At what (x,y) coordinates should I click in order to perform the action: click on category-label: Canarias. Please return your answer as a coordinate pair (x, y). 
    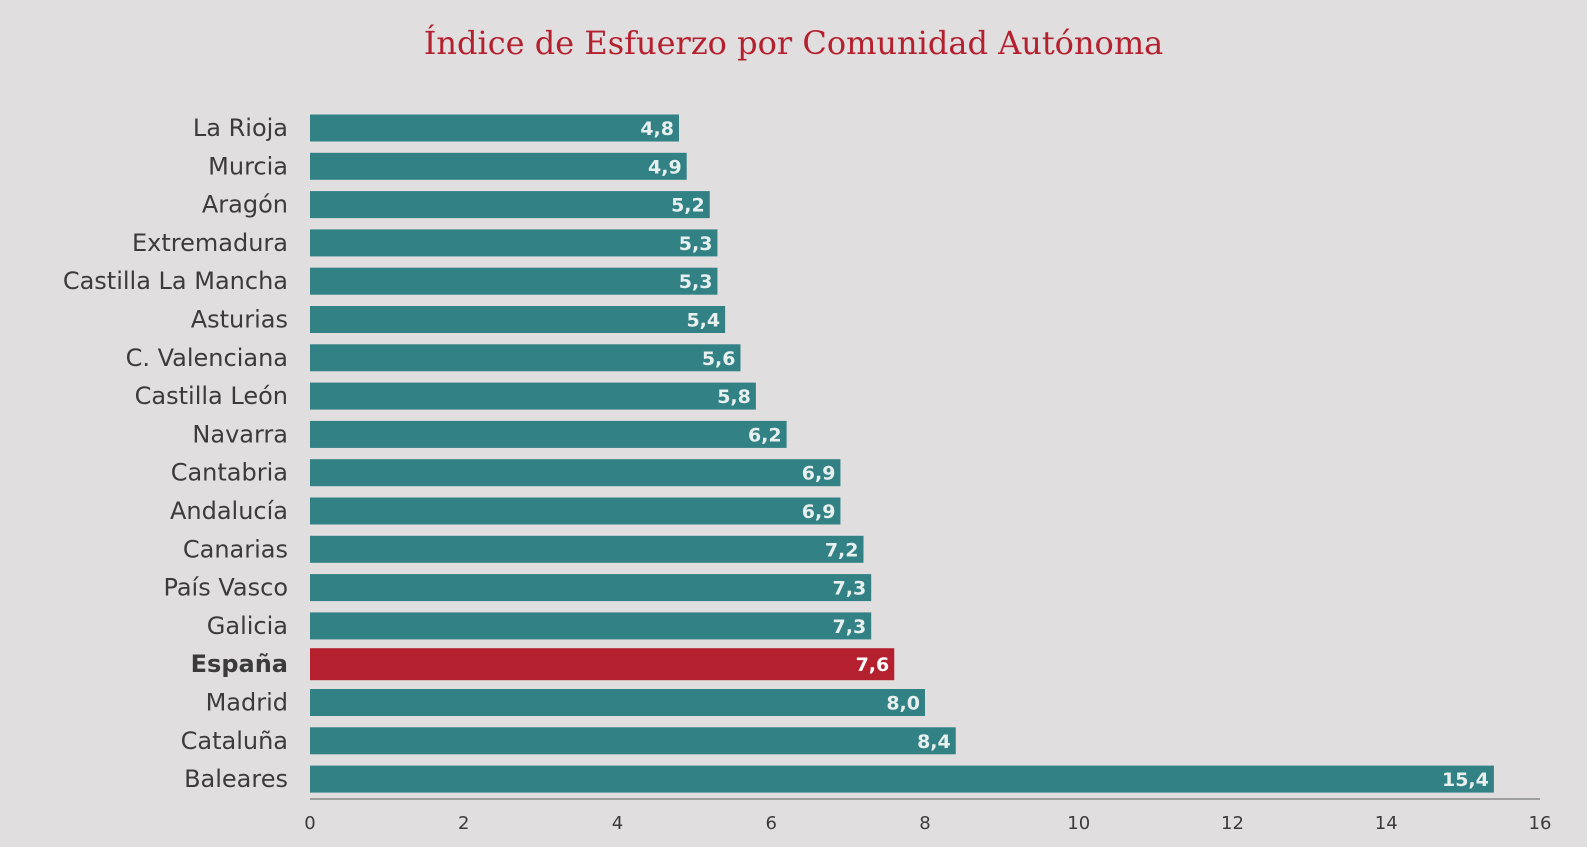
    Looking at the image, I should click on (235, 549).